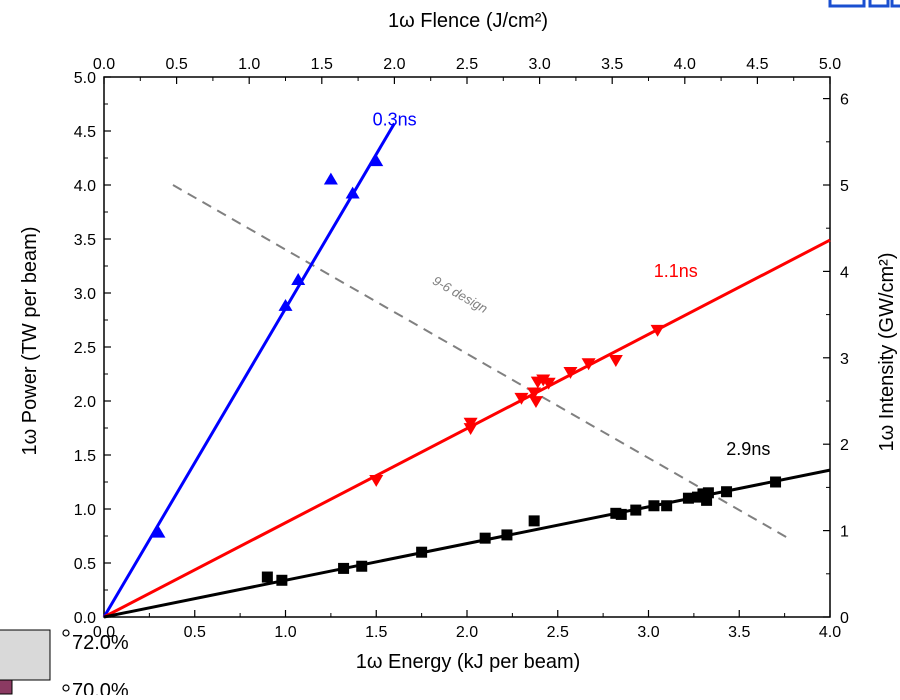 The image size is (900, 700). Describe the element at coordinates (249, 64) in the screenshot. I see `top-x-tick-label: 1.0` at that location.